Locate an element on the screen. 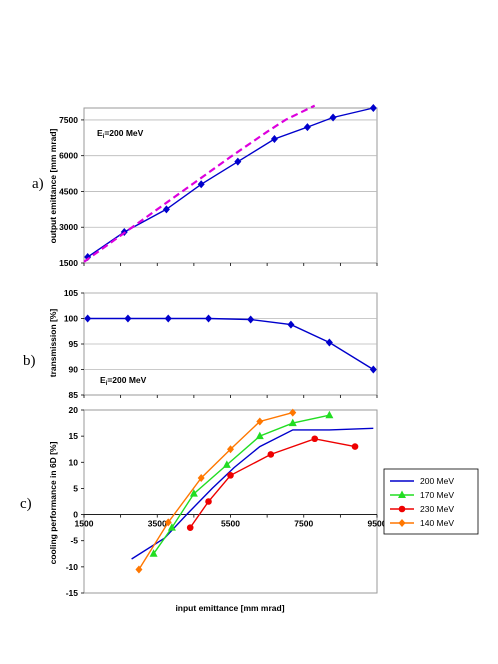  xtick-label: 5500 is located at coordinates (230, 524).